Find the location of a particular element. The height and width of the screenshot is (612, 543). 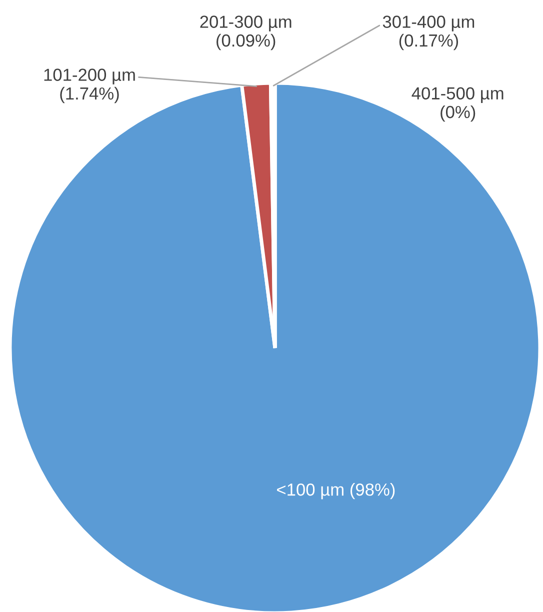

slice-label: <100 µm (98%) is located at coordinates (336, 491).